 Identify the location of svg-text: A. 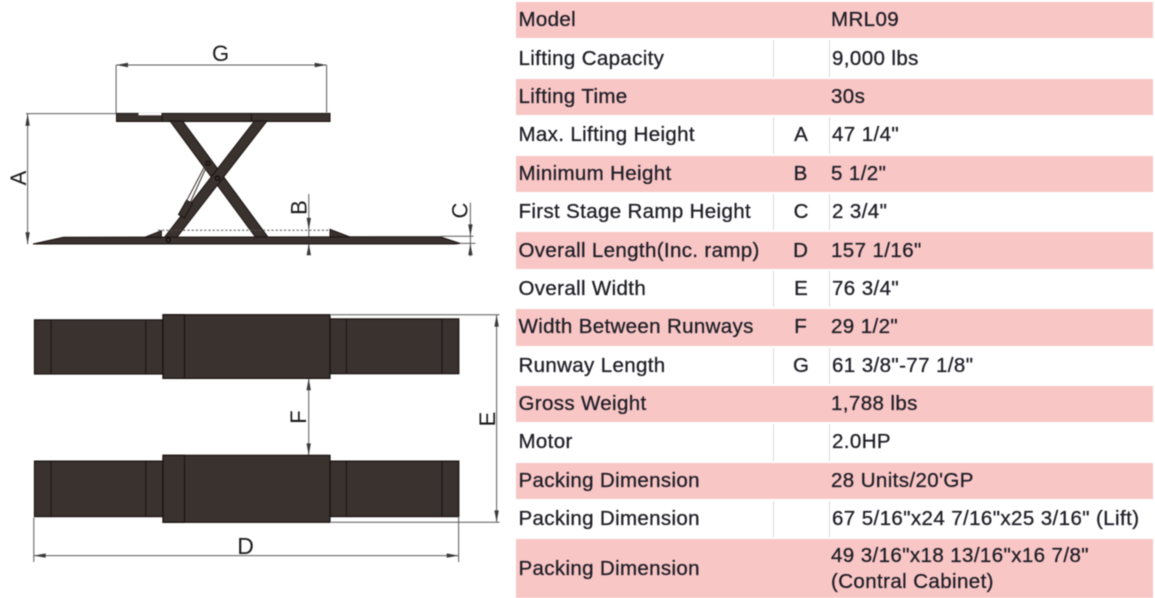
(18, 177).